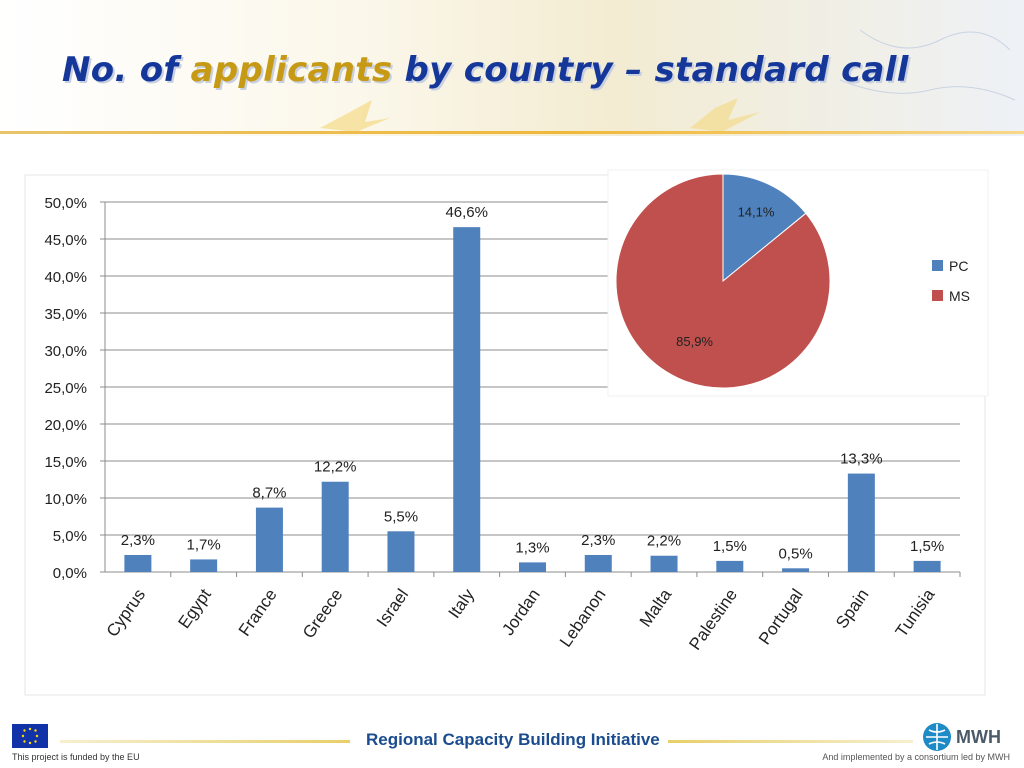  Describe the element at coordinates (269, 539) in the screenshot. I see `bar-france` at that location.